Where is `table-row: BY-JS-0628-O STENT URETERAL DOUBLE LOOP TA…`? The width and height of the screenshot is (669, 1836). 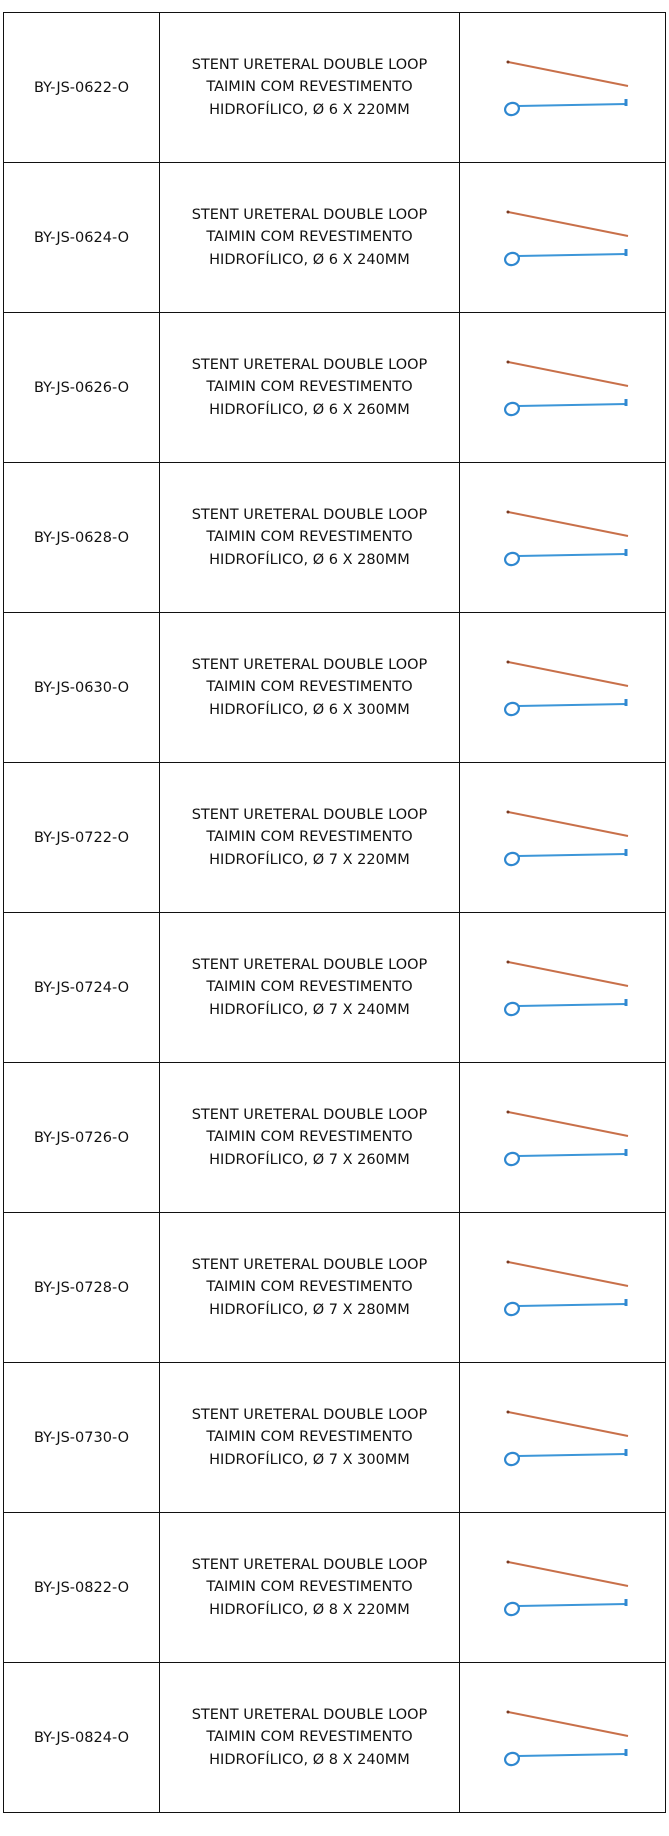
table-row: BY-JS-0628-O STENT URETERAL DOUBLE LOOP TA… is located at coordinates (334, 537).